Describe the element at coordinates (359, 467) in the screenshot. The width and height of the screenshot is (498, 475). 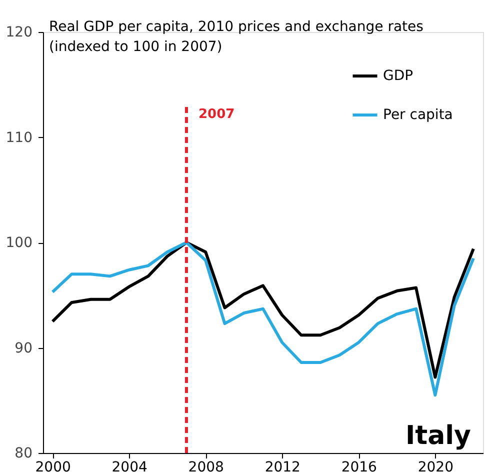
I see `x-tick-label: 2016` at that location.